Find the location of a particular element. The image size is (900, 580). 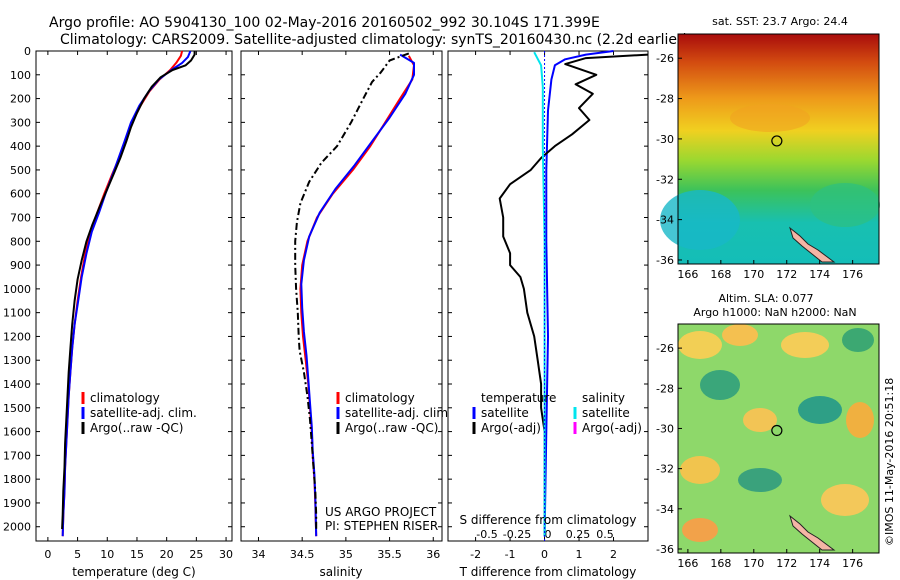

y-tick-label: 1400 is located at coordinates (17, 384).